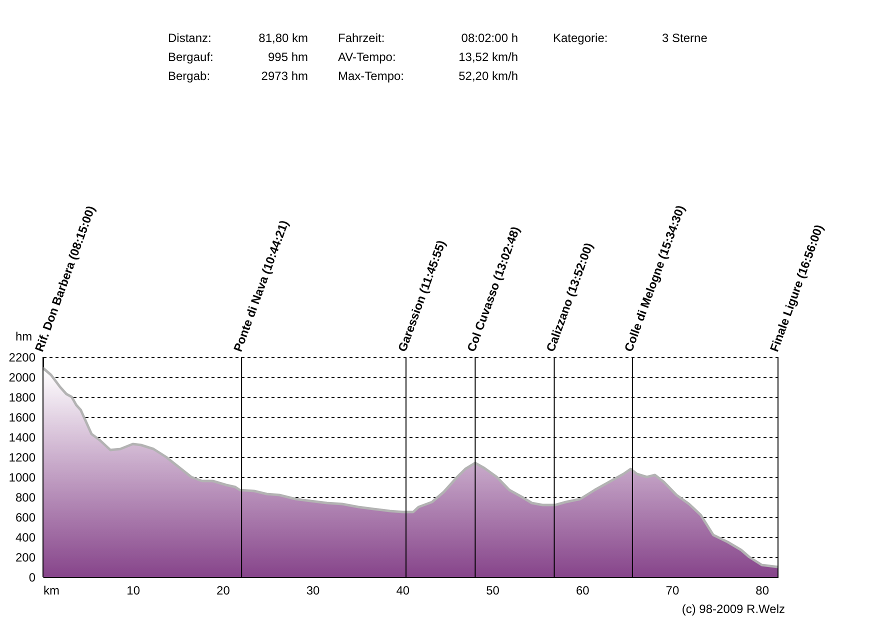  Describe the element at coordinates (488, 76) in the screenshot. I see `text: 52,20 km/h` at that location.